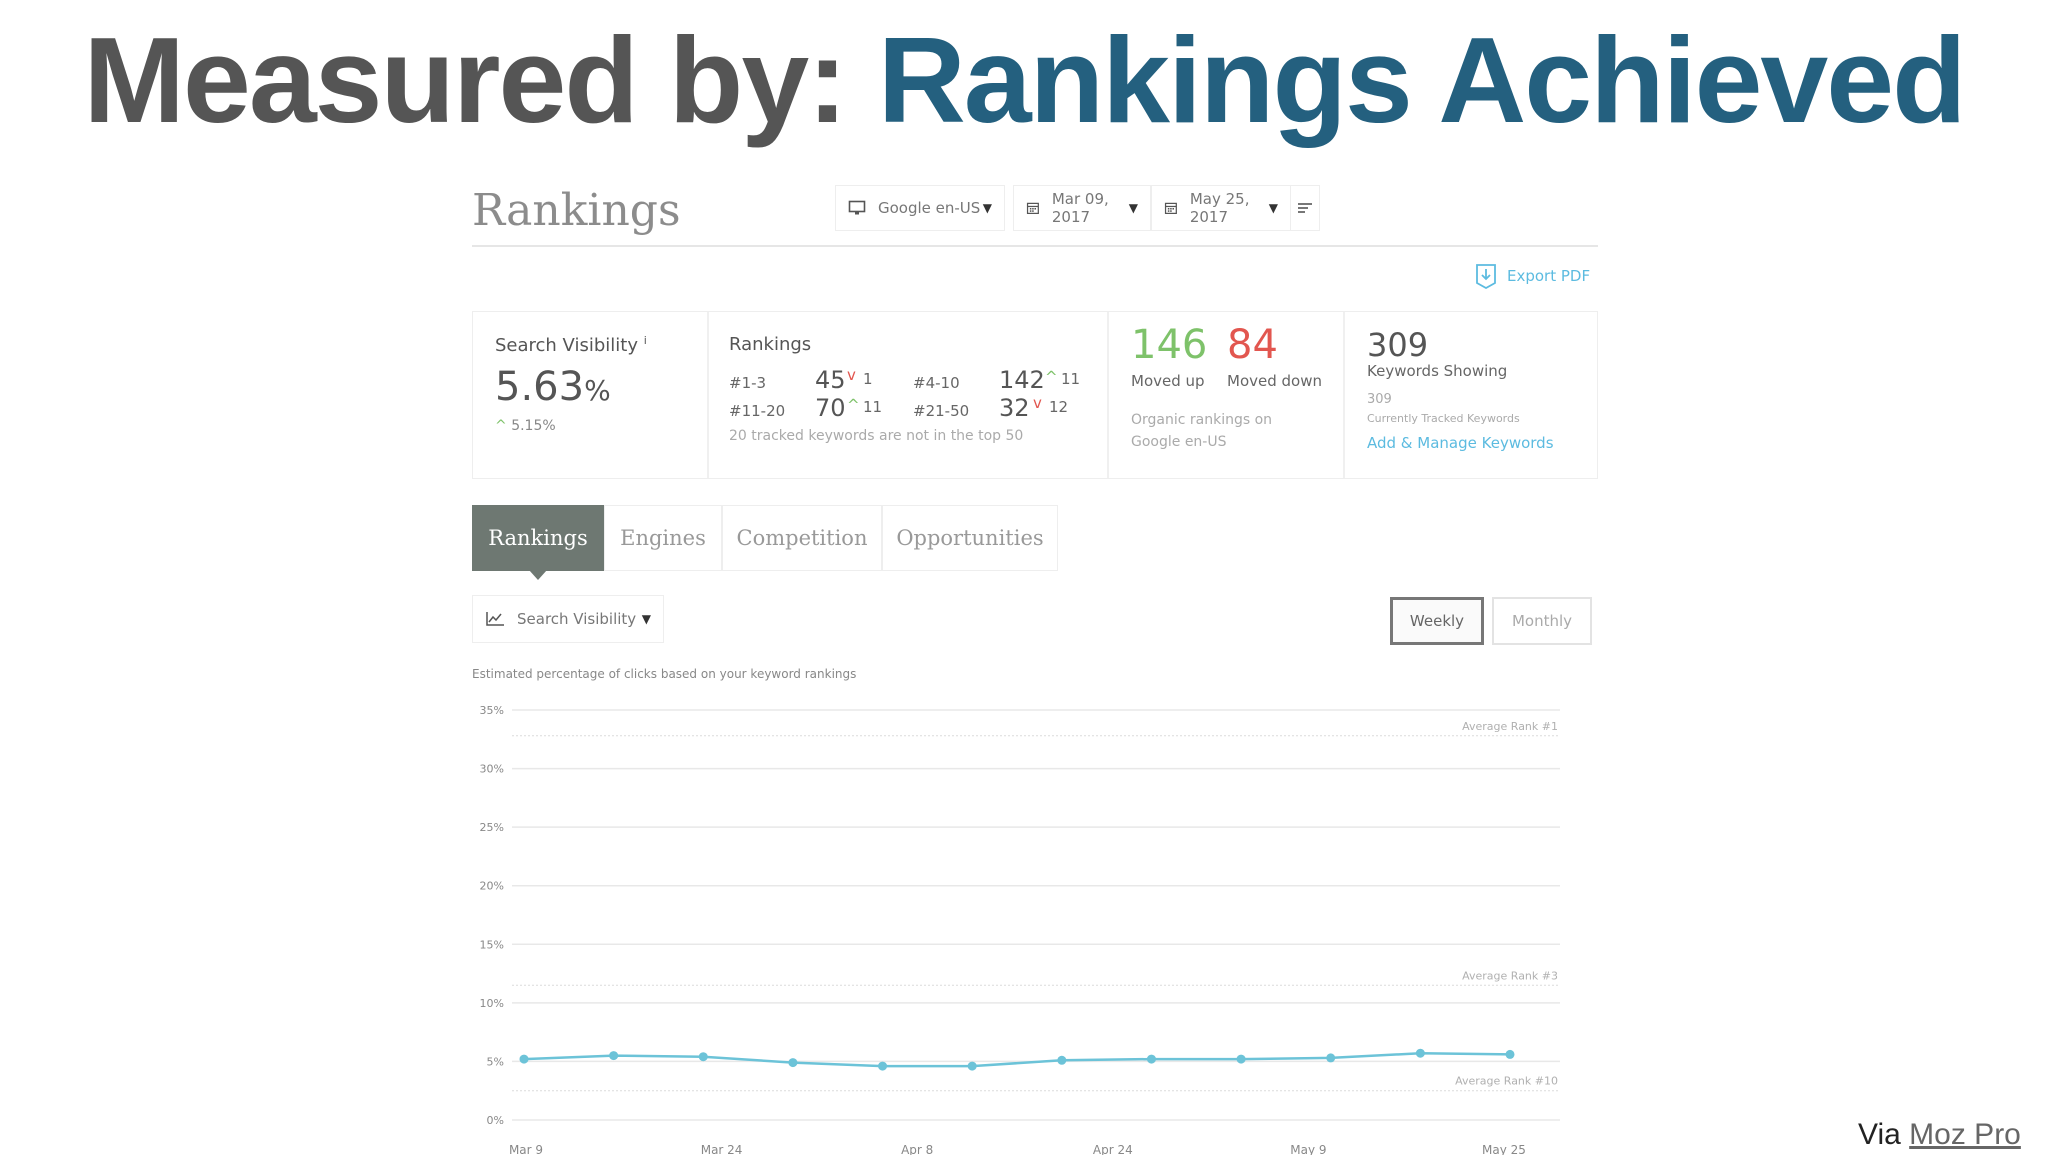 Image resolution: width=2048 pixels, height=1155 pixels. I want to click on filter-button, so click(1305, 208).